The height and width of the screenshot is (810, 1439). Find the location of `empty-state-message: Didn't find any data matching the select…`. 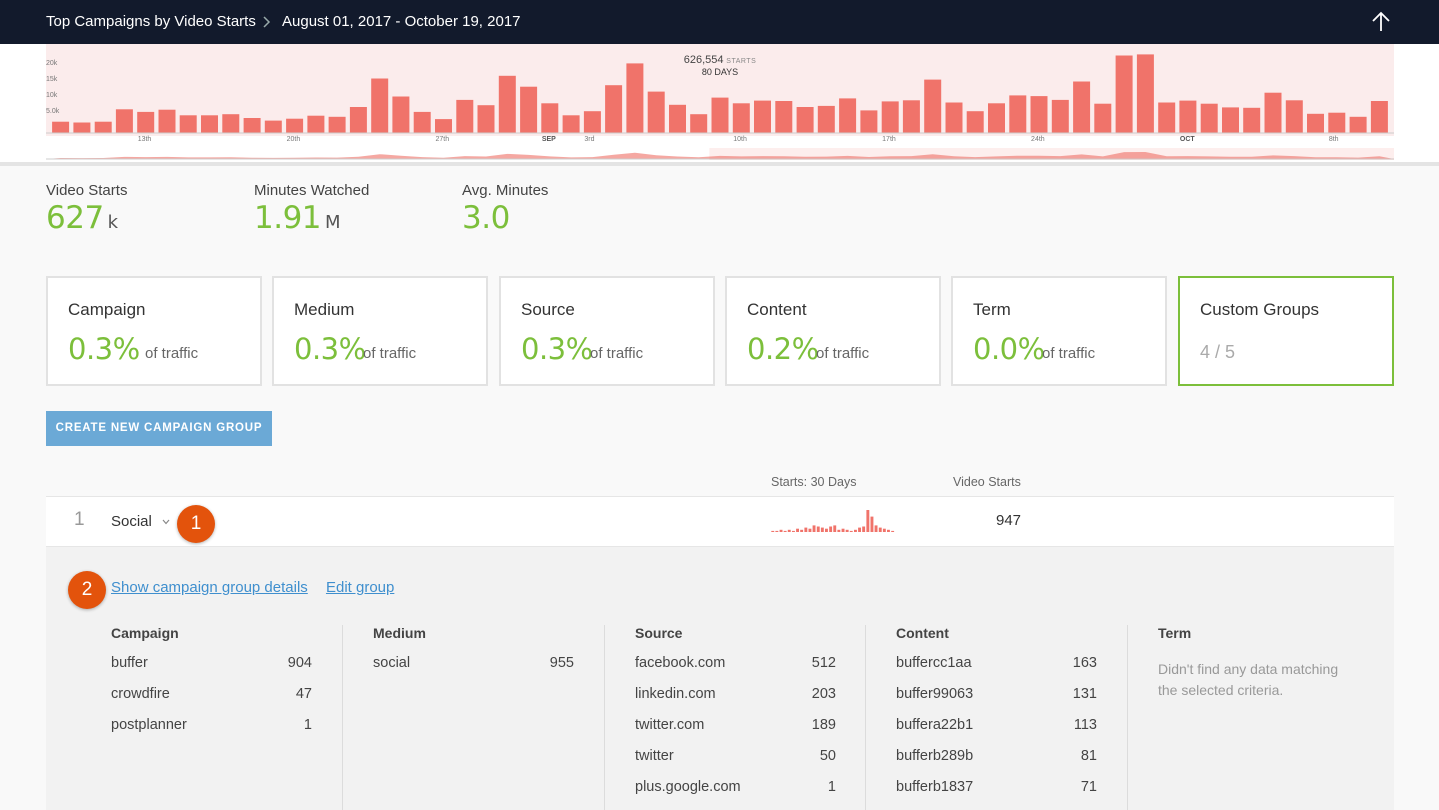

empty-state-message: Didn't find any data matching the select… is located at coordinates (1248, 679).